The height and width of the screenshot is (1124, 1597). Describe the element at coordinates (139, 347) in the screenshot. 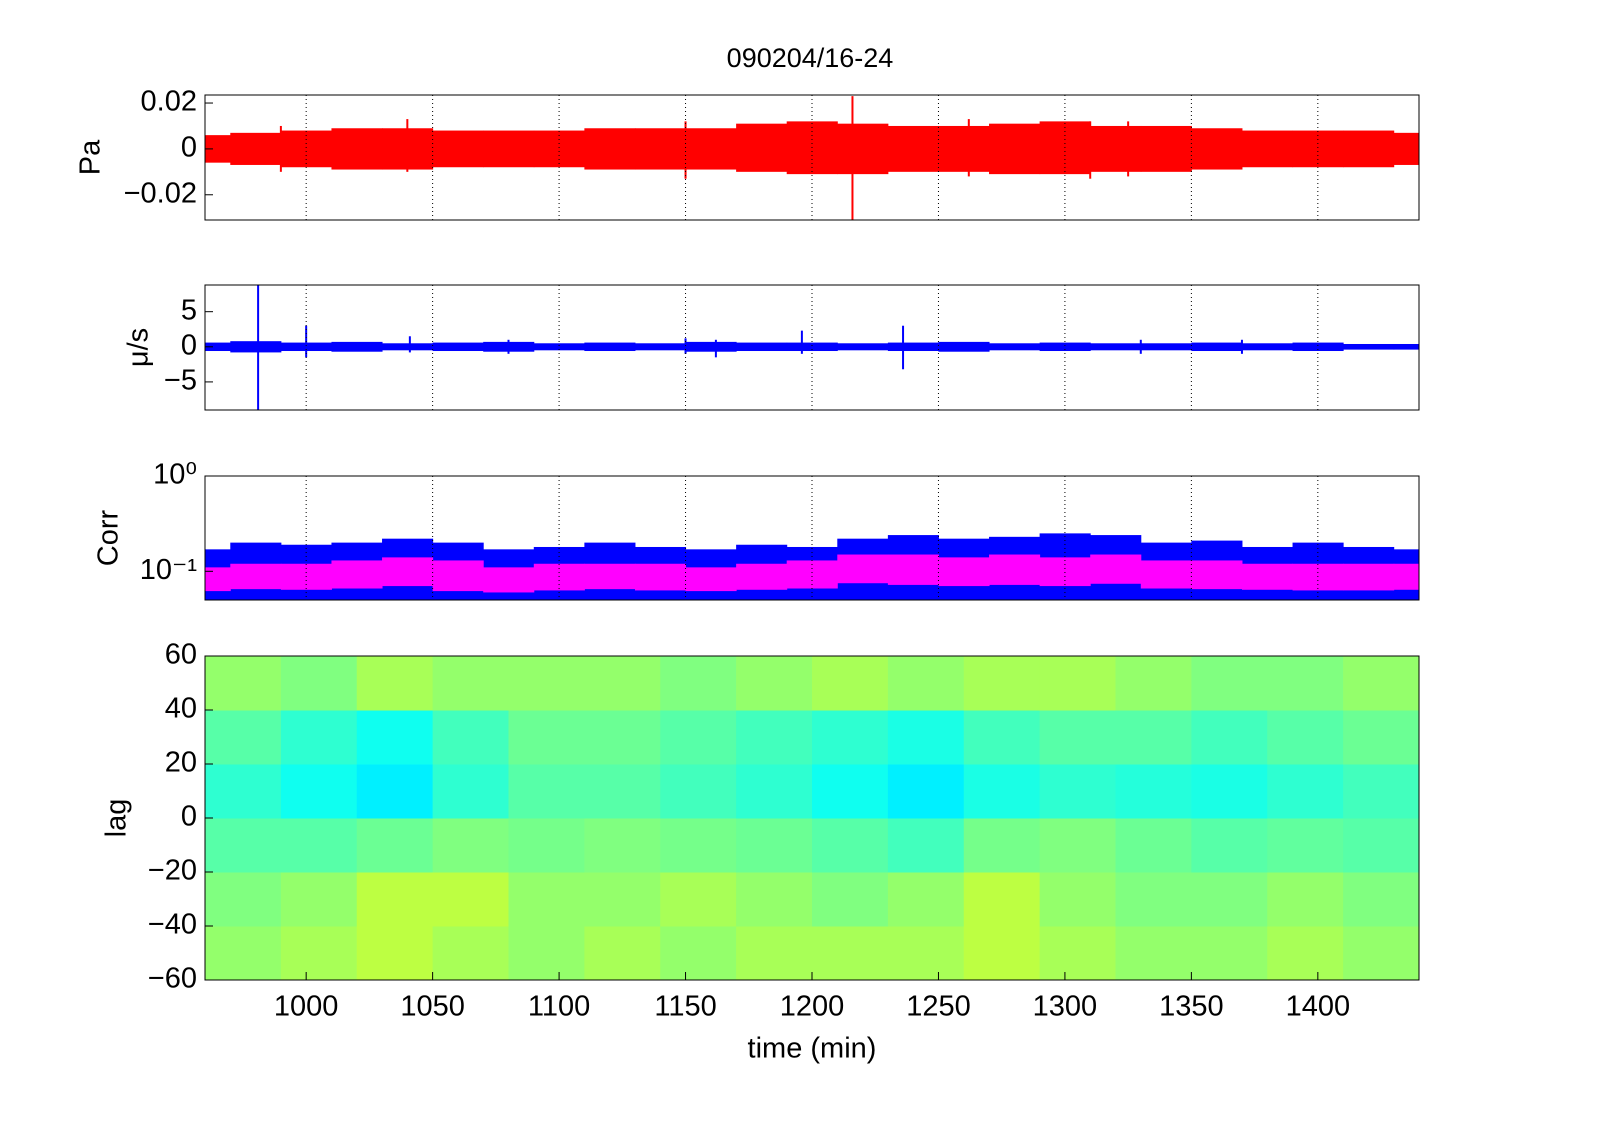

I see `y-axis-label: μ/s` at that location.